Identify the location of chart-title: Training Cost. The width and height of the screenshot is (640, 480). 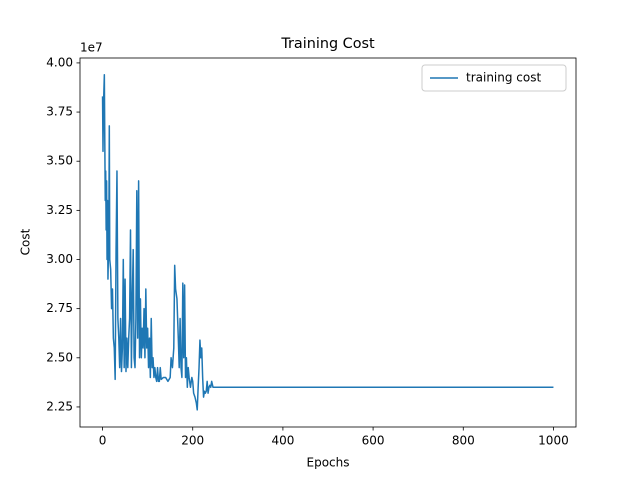
(327, 44).